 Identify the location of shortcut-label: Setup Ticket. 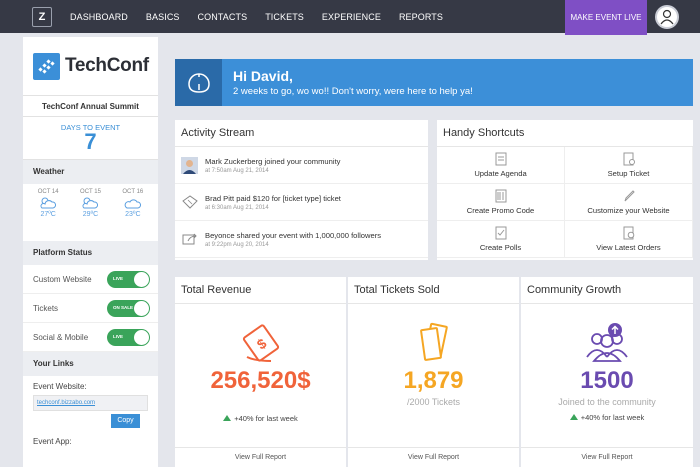
(628, 173).